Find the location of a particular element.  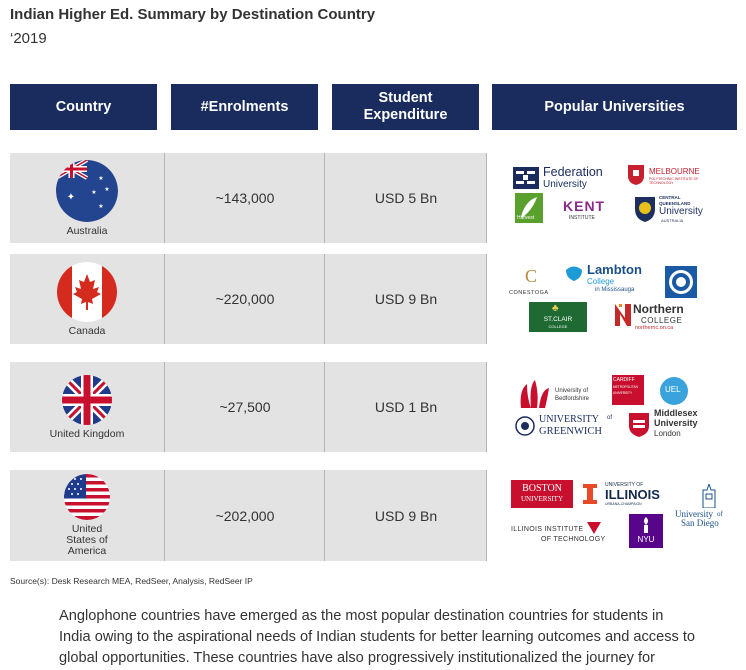

university-of-san-diego-logo: University of San Diego is located at coordinates (705, 508).